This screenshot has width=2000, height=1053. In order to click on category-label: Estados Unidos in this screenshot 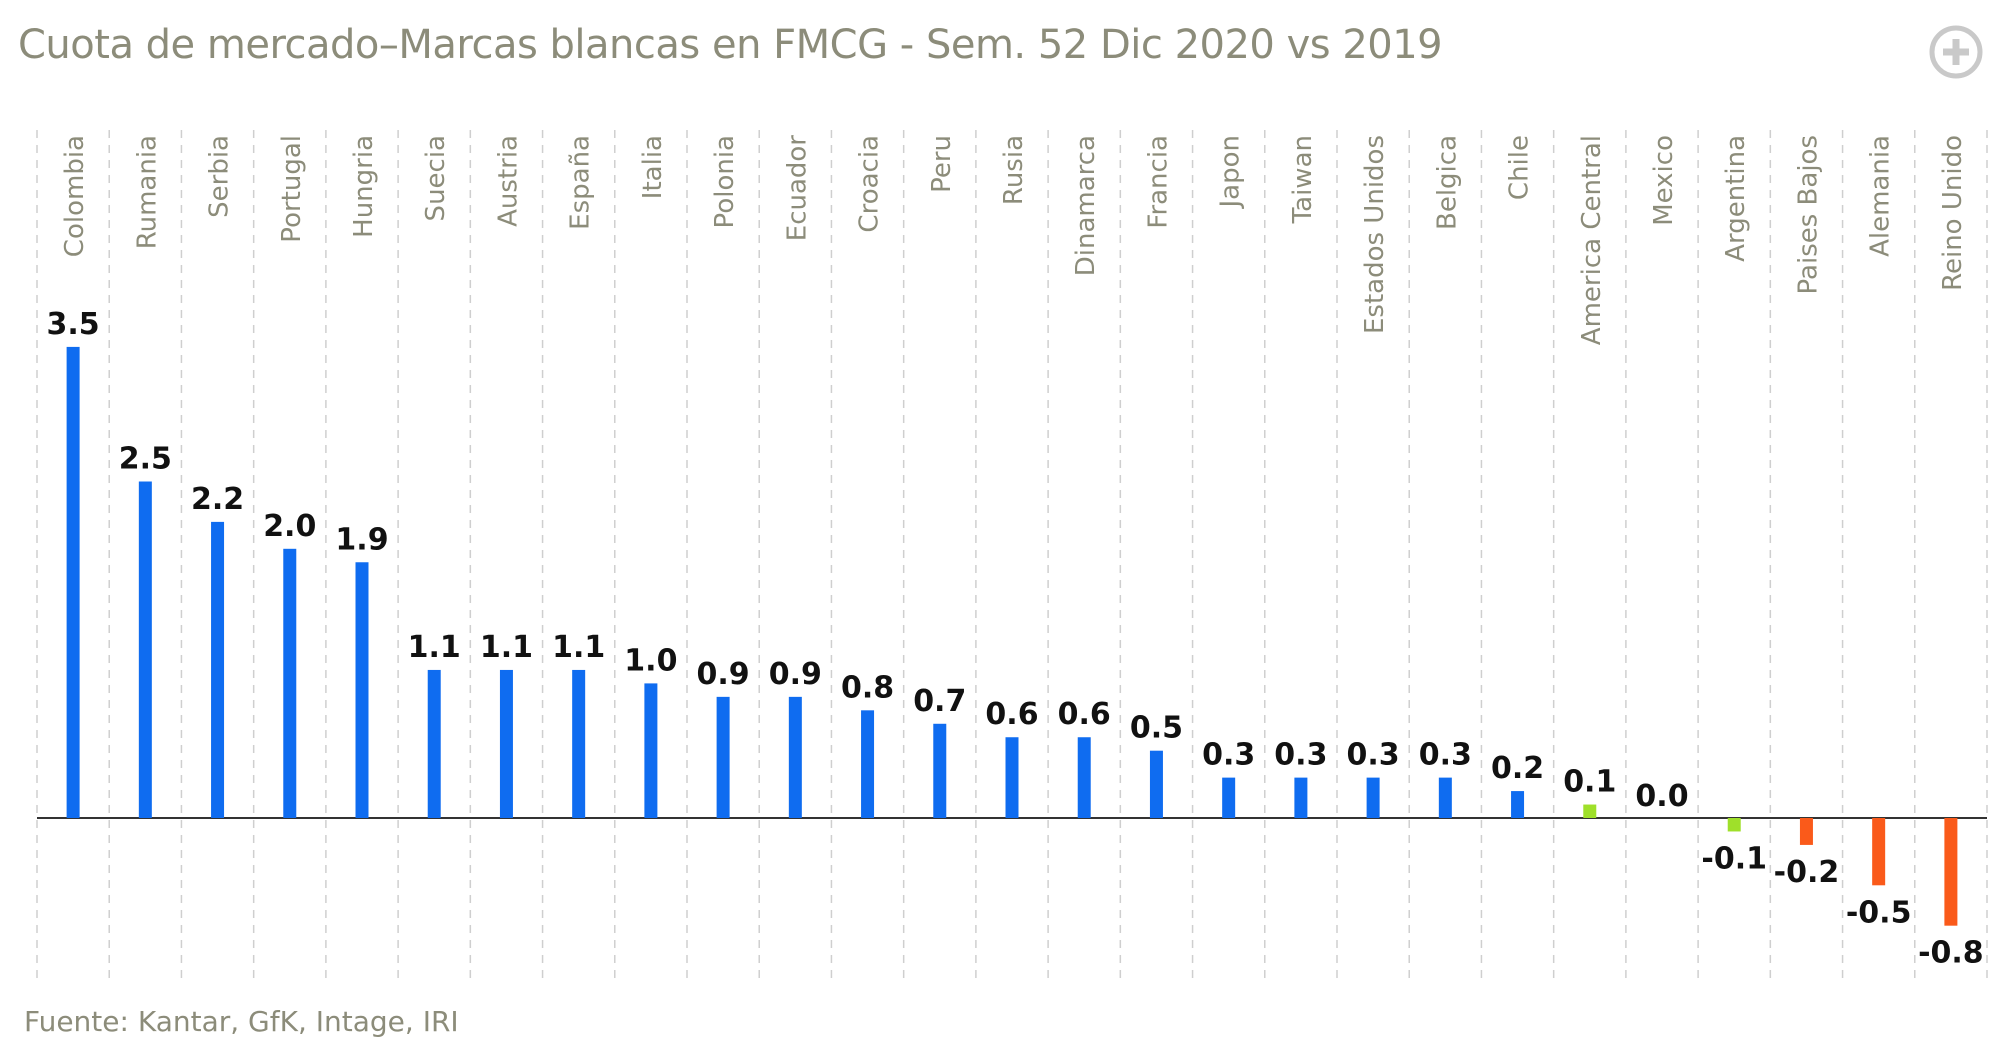, I will do `click(1375, 234)`.